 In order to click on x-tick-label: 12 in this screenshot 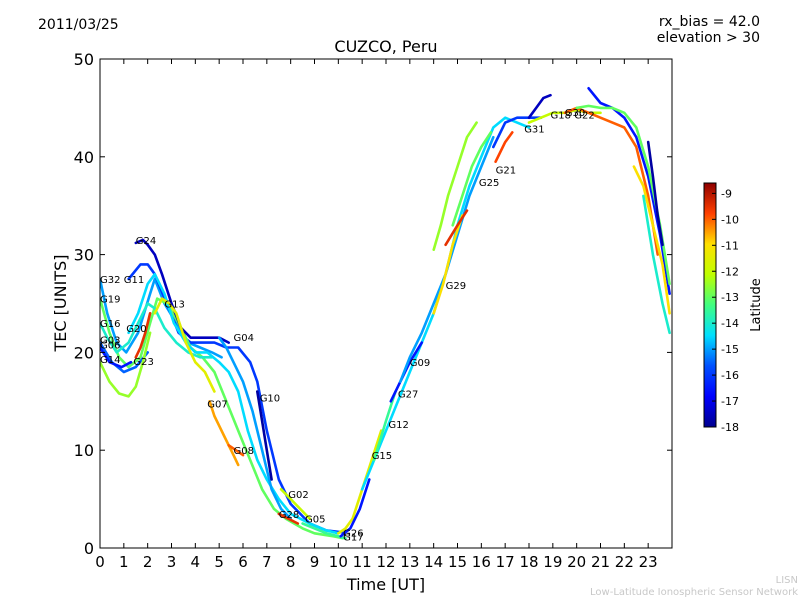, I will do `click(385, 562)`.